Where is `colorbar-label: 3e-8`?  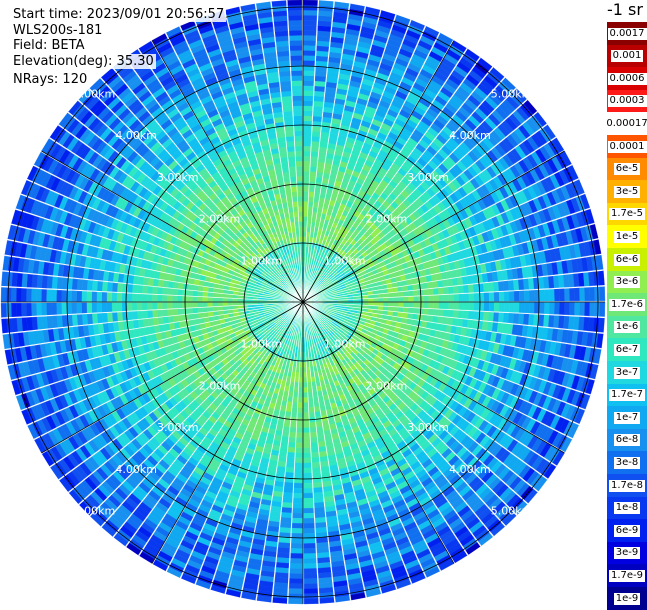 colorbar-label: 3e-8 is located at coordinates (627, 462).